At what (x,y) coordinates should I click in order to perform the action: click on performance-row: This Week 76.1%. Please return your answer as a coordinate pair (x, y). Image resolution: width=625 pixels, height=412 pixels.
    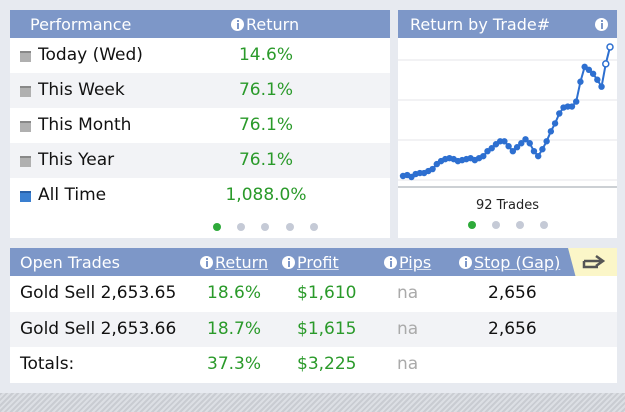
    Looking at the image, I should click on (200, 90).